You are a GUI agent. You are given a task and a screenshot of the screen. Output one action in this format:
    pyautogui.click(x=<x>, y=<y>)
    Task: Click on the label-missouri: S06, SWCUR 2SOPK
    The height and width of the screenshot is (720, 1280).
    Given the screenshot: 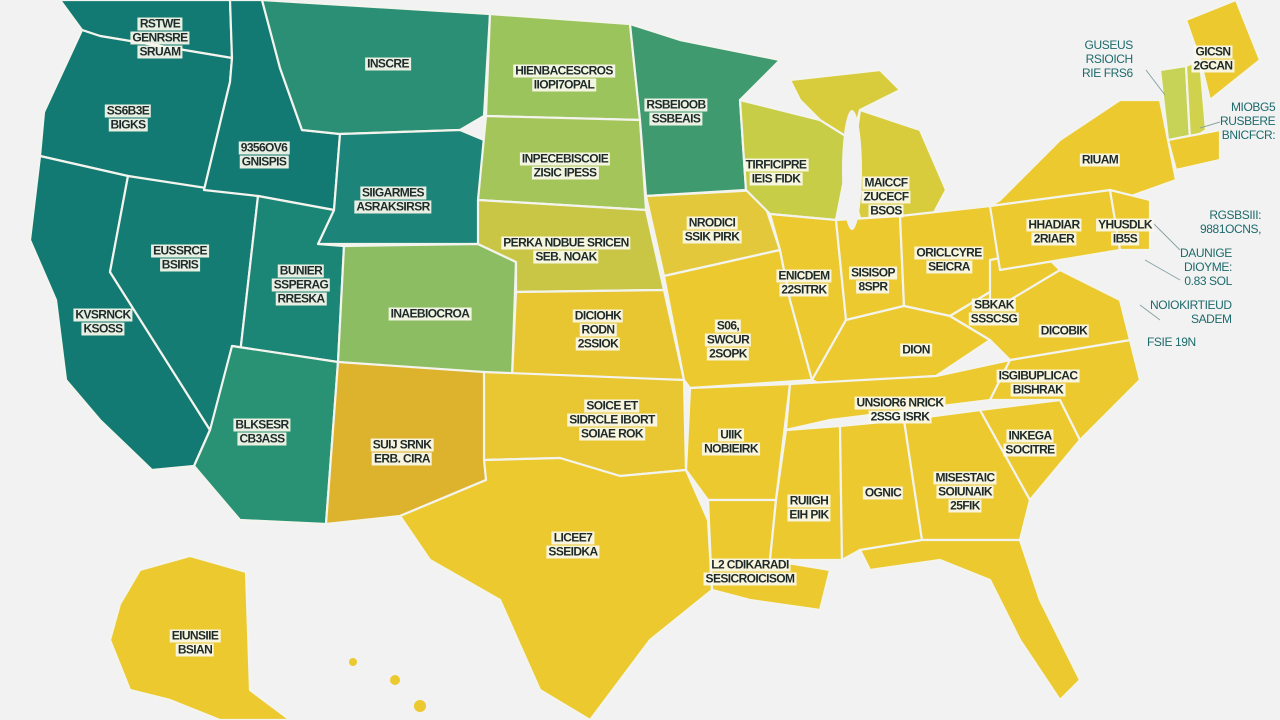 What is the action you would take?
    pyautogui.click(x=728, y=339)
    